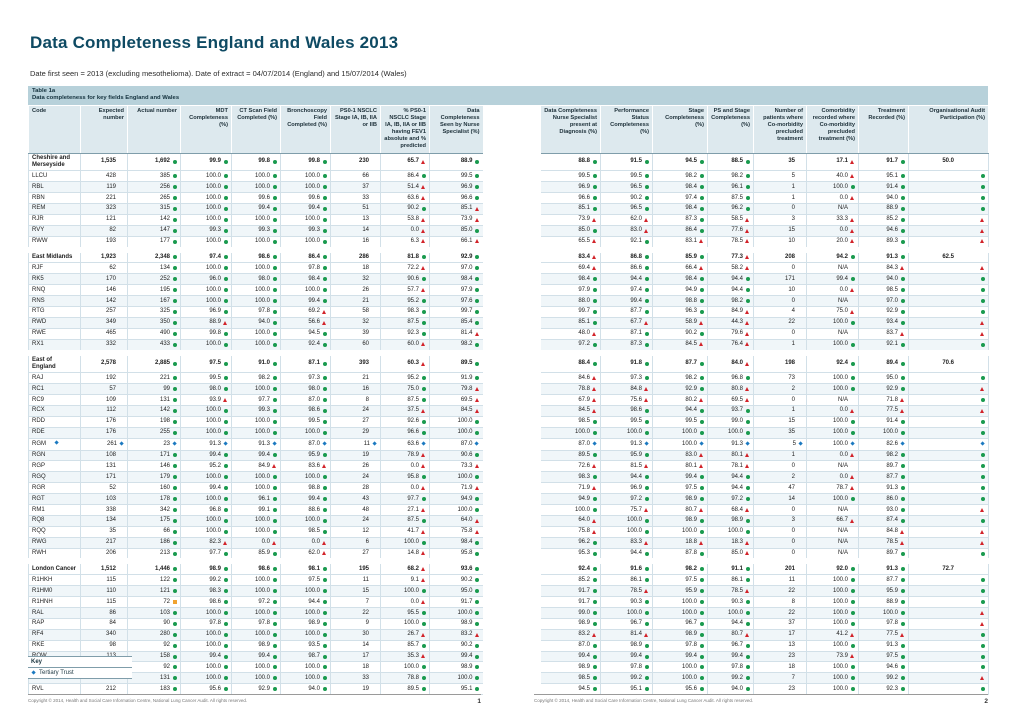 This screenshot has width=1024, height=724. What do you see at coordinates (794, 443) in the screenshot?
I see `cell-value: 5` at bounding box center [794, 443].